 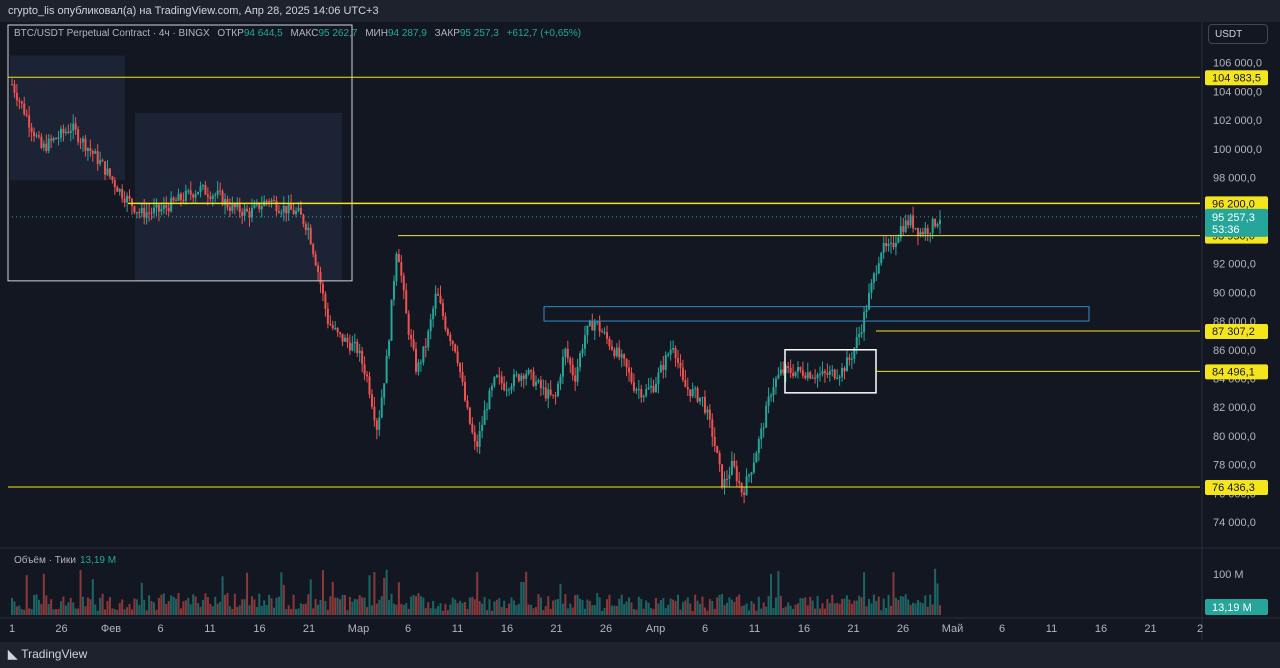 What do you see at coordinates (804, 629) in the screenshot?
I see `x-tick-label: 16` at bounding box center [804, 629].